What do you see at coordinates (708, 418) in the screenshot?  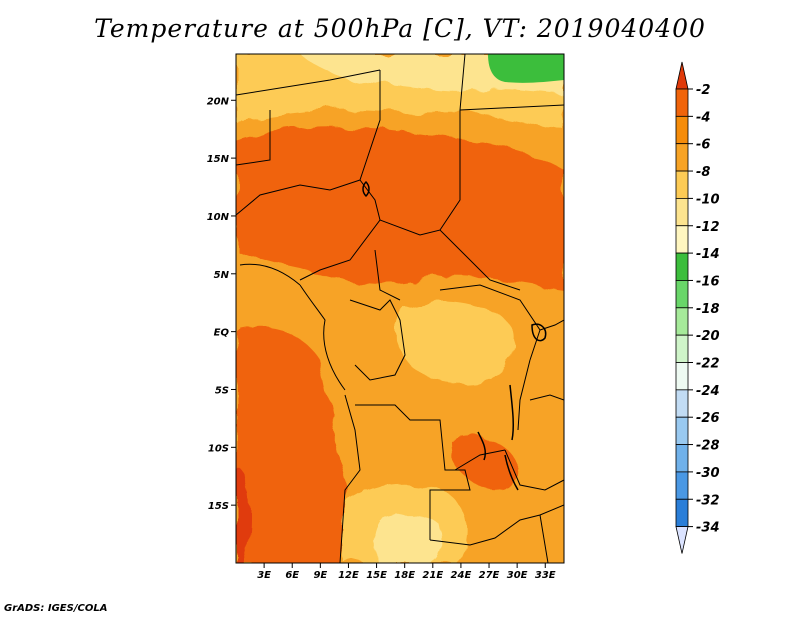 I see `colorbar-label: -26` at bounding box center [708, 418].